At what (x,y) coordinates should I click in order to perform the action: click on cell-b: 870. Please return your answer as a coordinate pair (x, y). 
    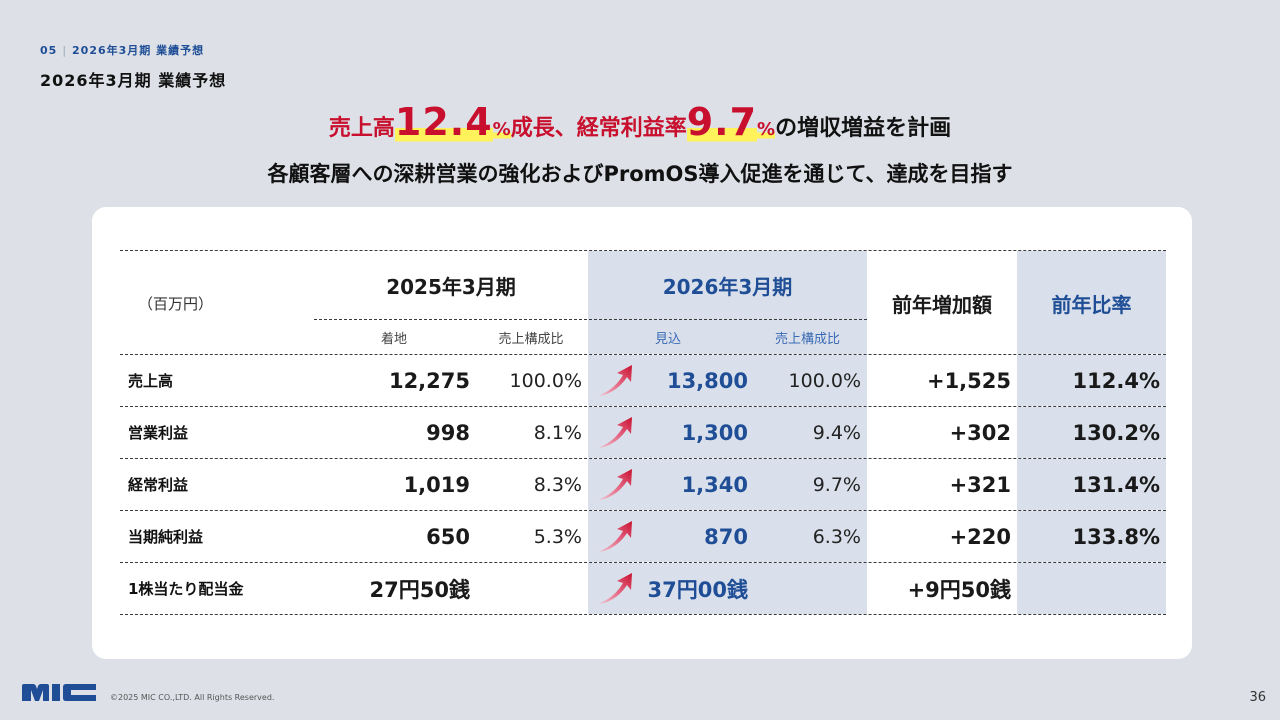
    Looking at the image, I should click on (726, 536).